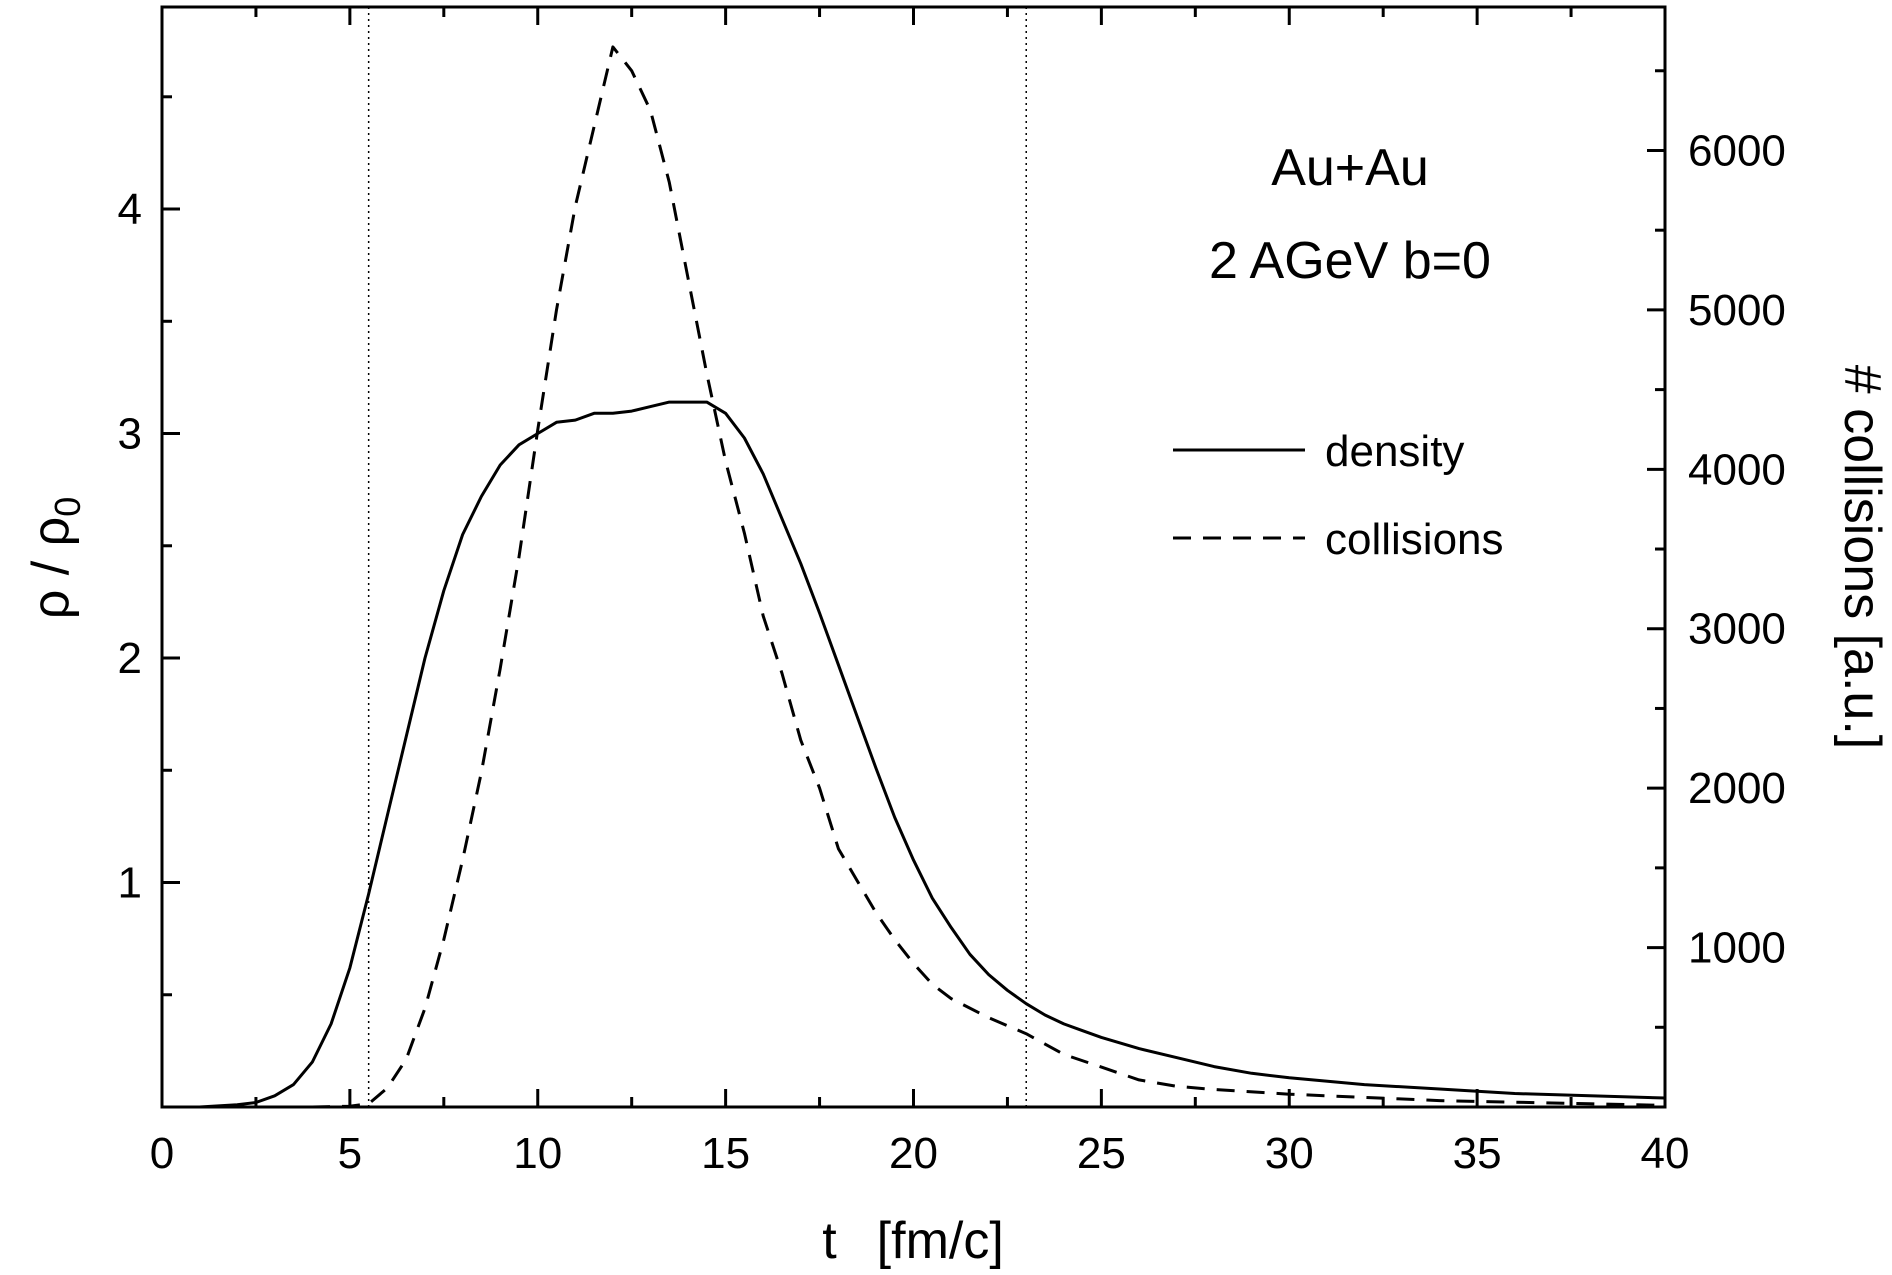  I want to click on x-tick-label: 40, so click(1665, 1153).